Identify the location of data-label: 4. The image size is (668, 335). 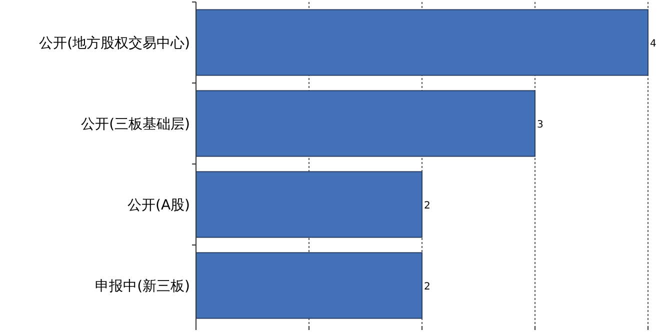
(653, 44).